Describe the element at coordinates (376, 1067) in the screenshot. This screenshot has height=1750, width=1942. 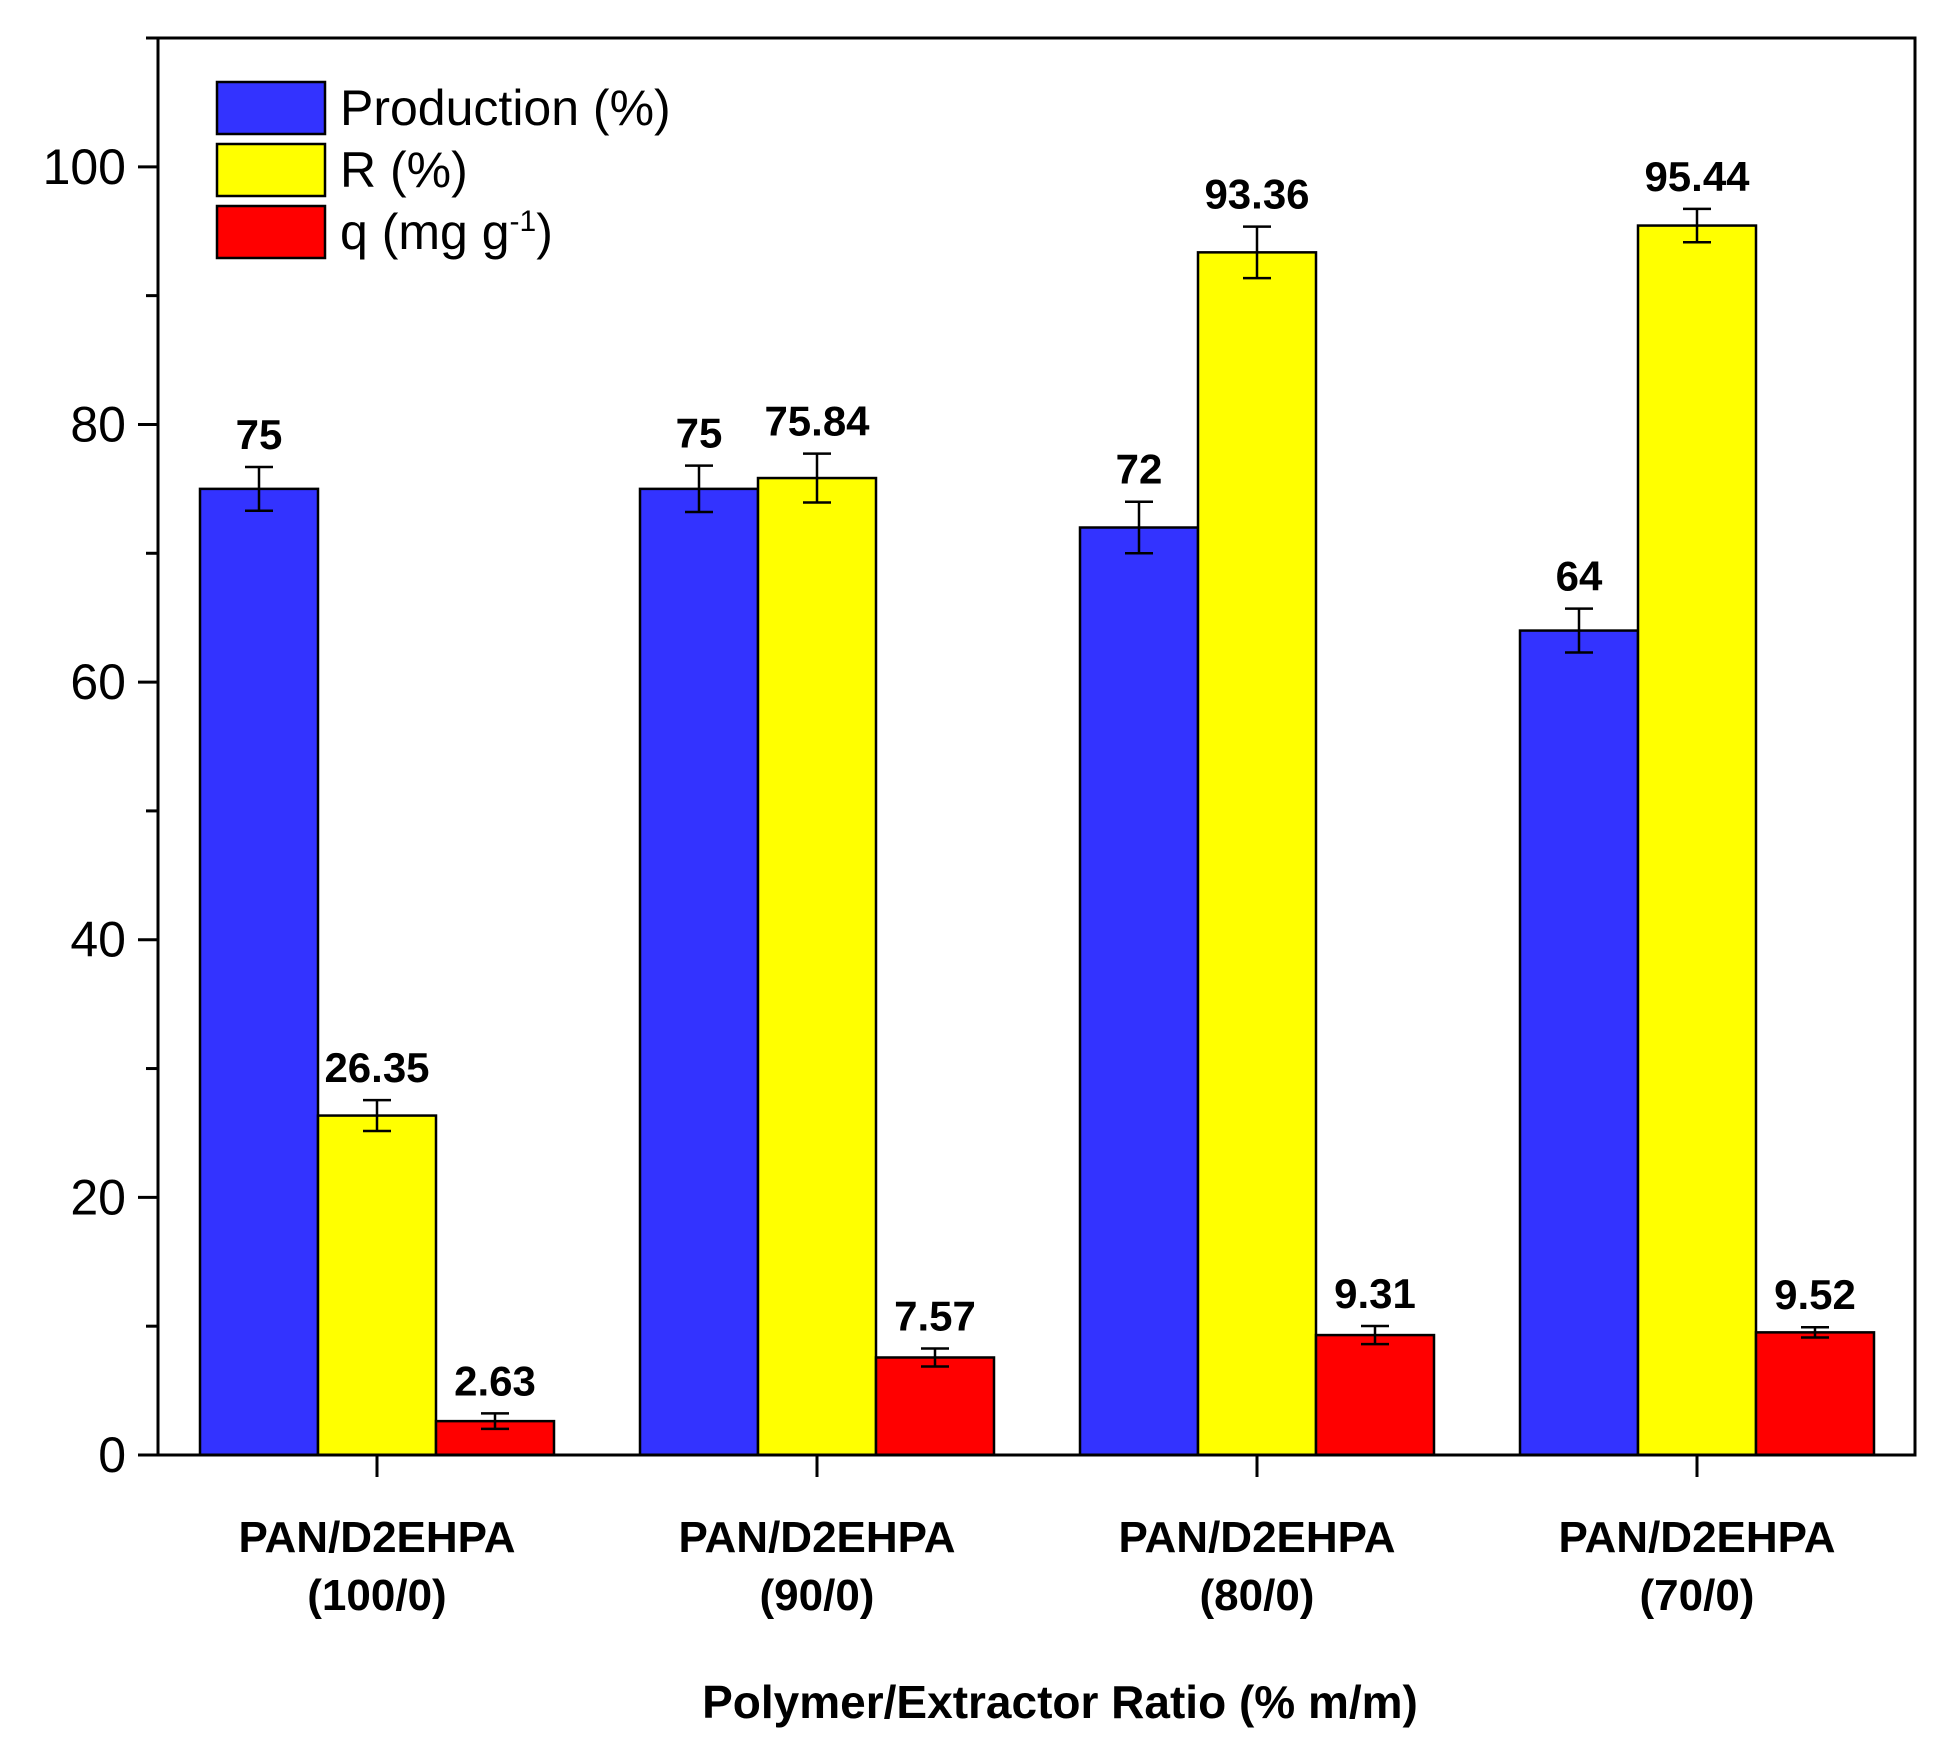
I see `data-label-2-1: 26.35` at that location.